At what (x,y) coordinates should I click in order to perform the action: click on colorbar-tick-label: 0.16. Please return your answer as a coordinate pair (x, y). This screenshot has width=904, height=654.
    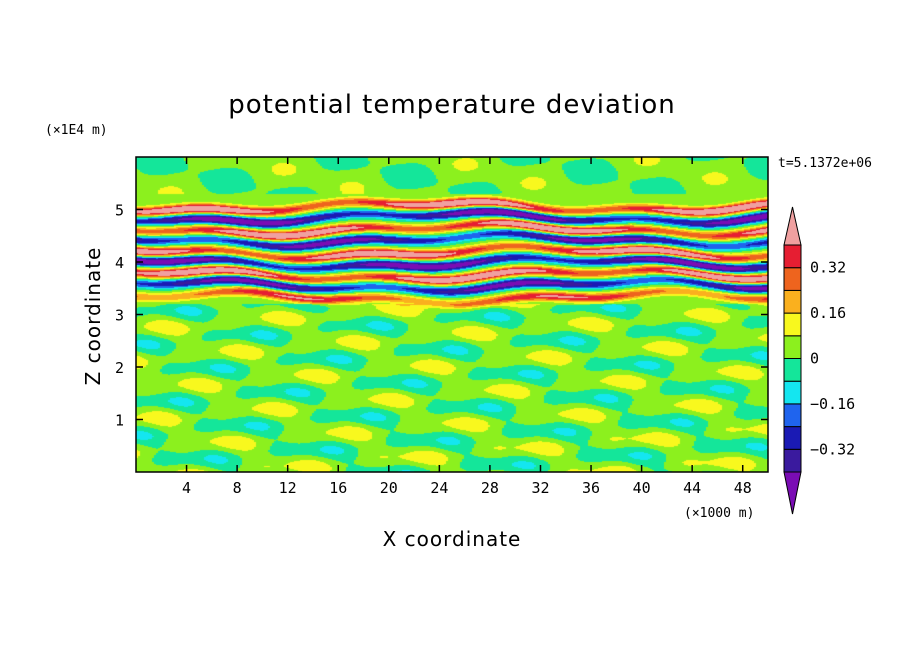
    Looking at the image, I should click on (828, 313).